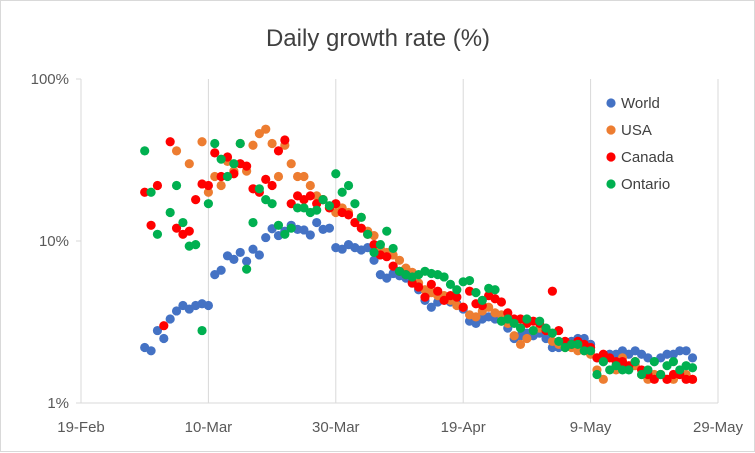  Describe the element at coordinates (636, 130) in the screenshot. I see `legend-label: USA` at that location.